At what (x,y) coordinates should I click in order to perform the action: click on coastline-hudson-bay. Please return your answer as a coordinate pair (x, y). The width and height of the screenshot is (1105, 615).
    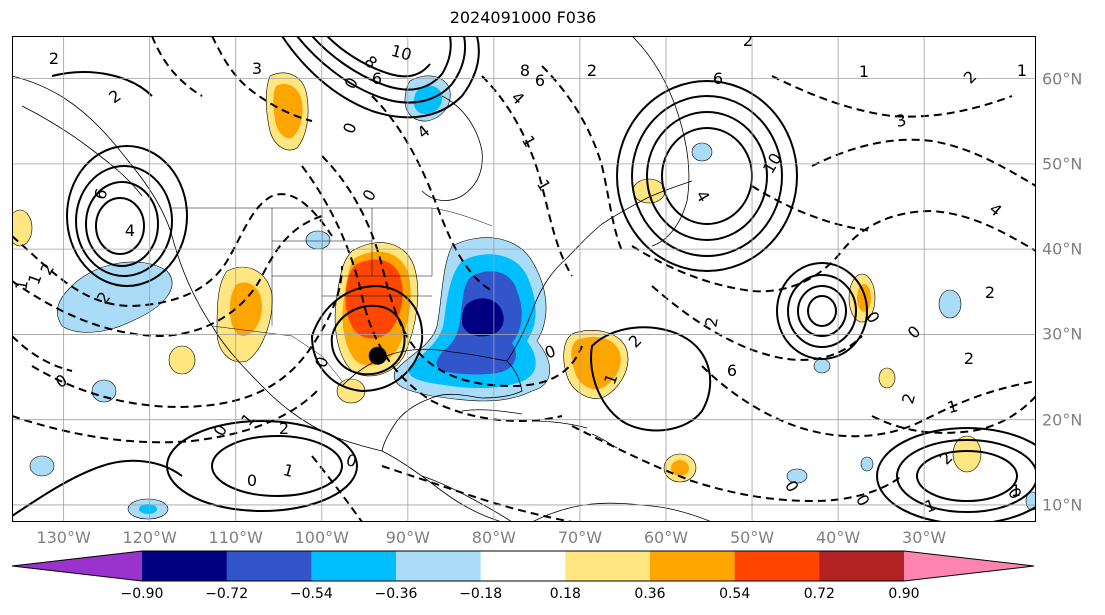
    Looking at the image, I should click on (452, 148).